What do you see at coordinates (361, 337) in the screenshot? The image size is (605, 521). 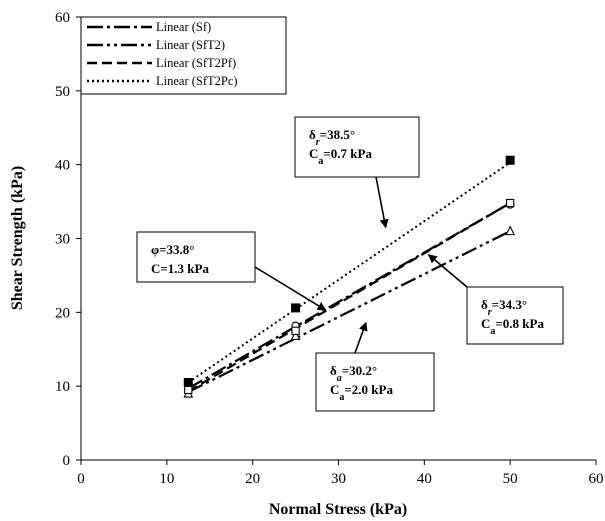 I see `annotation-delta-a-arrow` at bounding box center [361, 337].